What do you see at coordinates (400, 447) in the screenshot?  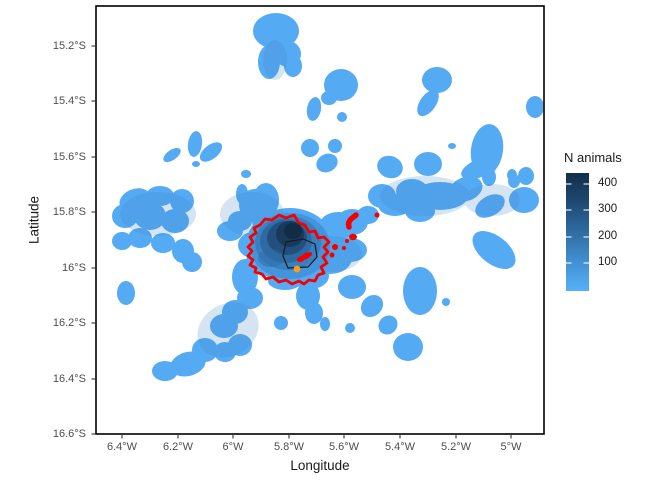 I see `x-tick-label: 5.4°W` at bounding box center [400, 447].